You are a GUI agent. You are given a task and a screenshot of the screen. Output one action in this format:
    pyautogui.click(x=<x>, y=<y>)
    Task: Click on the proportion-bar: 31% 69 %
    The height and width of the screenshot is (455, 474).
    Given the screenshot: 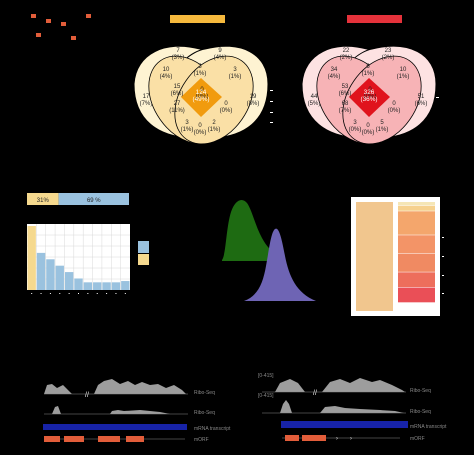 What is the action you would take?
    pyautogui.click(x=78, y=199)
    